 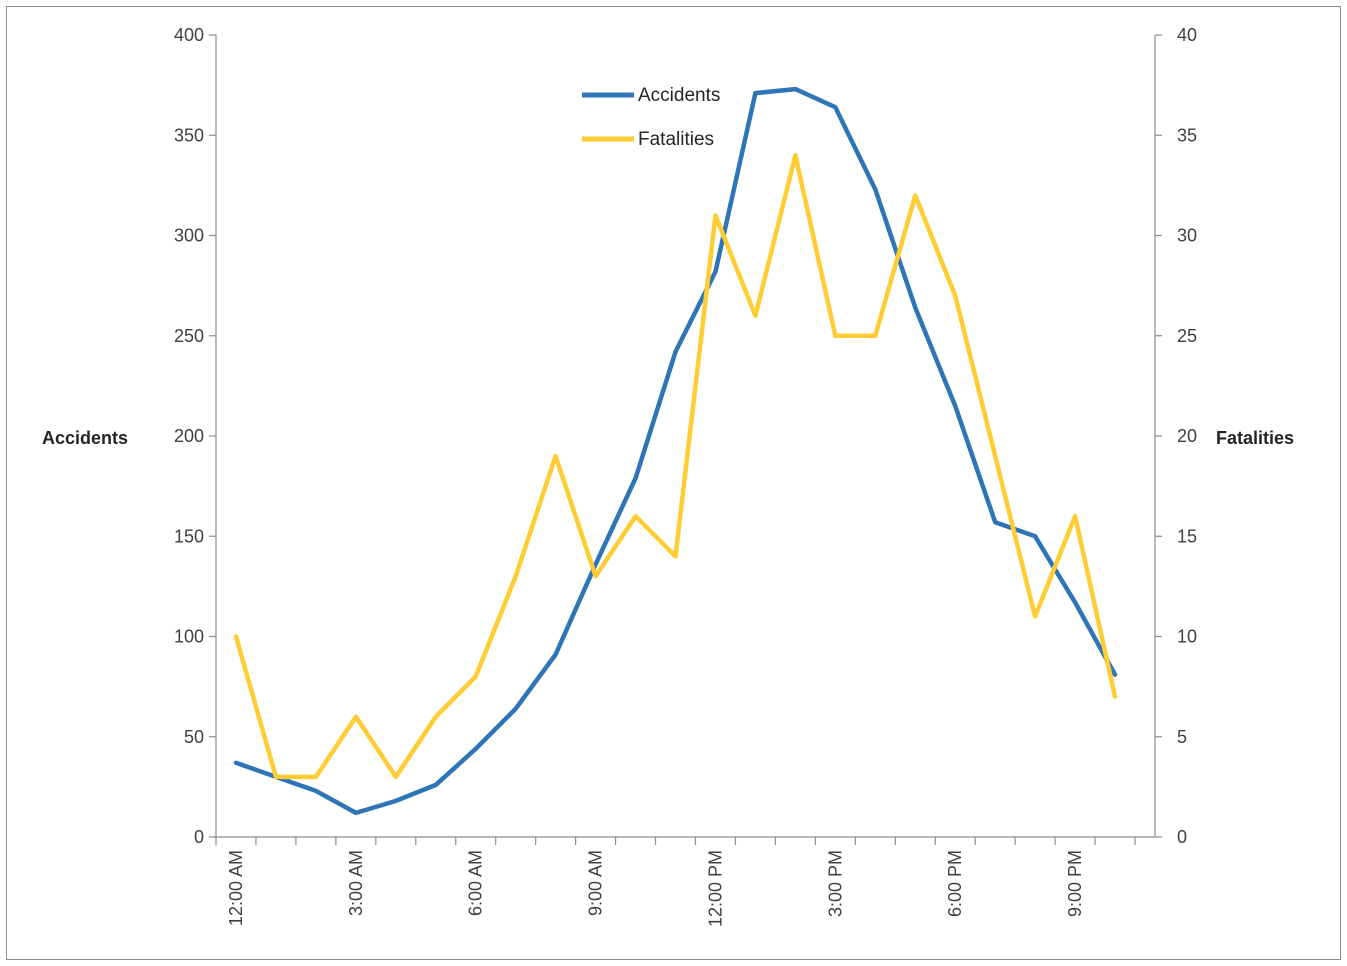 I want to click on x-tick-label: 6:00 PM, so click(x=955, y=883).